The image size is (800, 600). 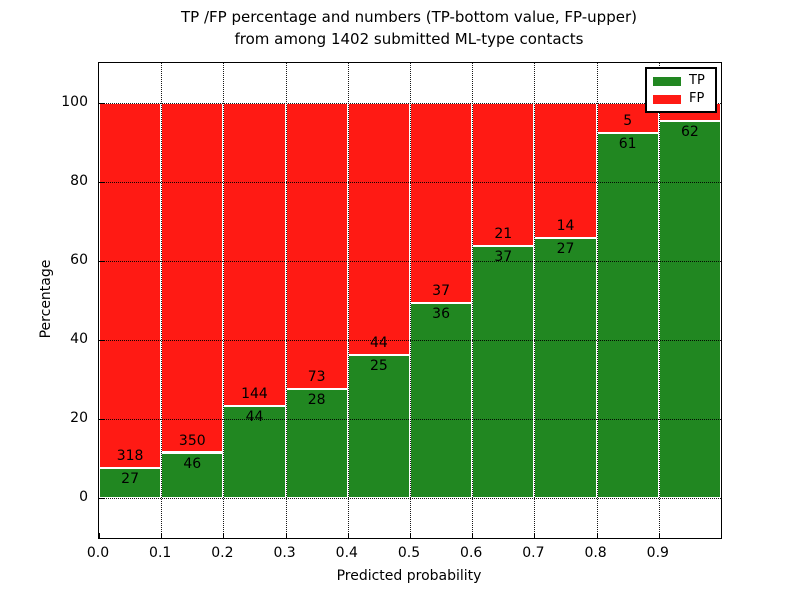 What do you see at coordinates (657, 553) in the screenshot?
I see `x-tick-label: 0.9` at bounding box center [657, 553].